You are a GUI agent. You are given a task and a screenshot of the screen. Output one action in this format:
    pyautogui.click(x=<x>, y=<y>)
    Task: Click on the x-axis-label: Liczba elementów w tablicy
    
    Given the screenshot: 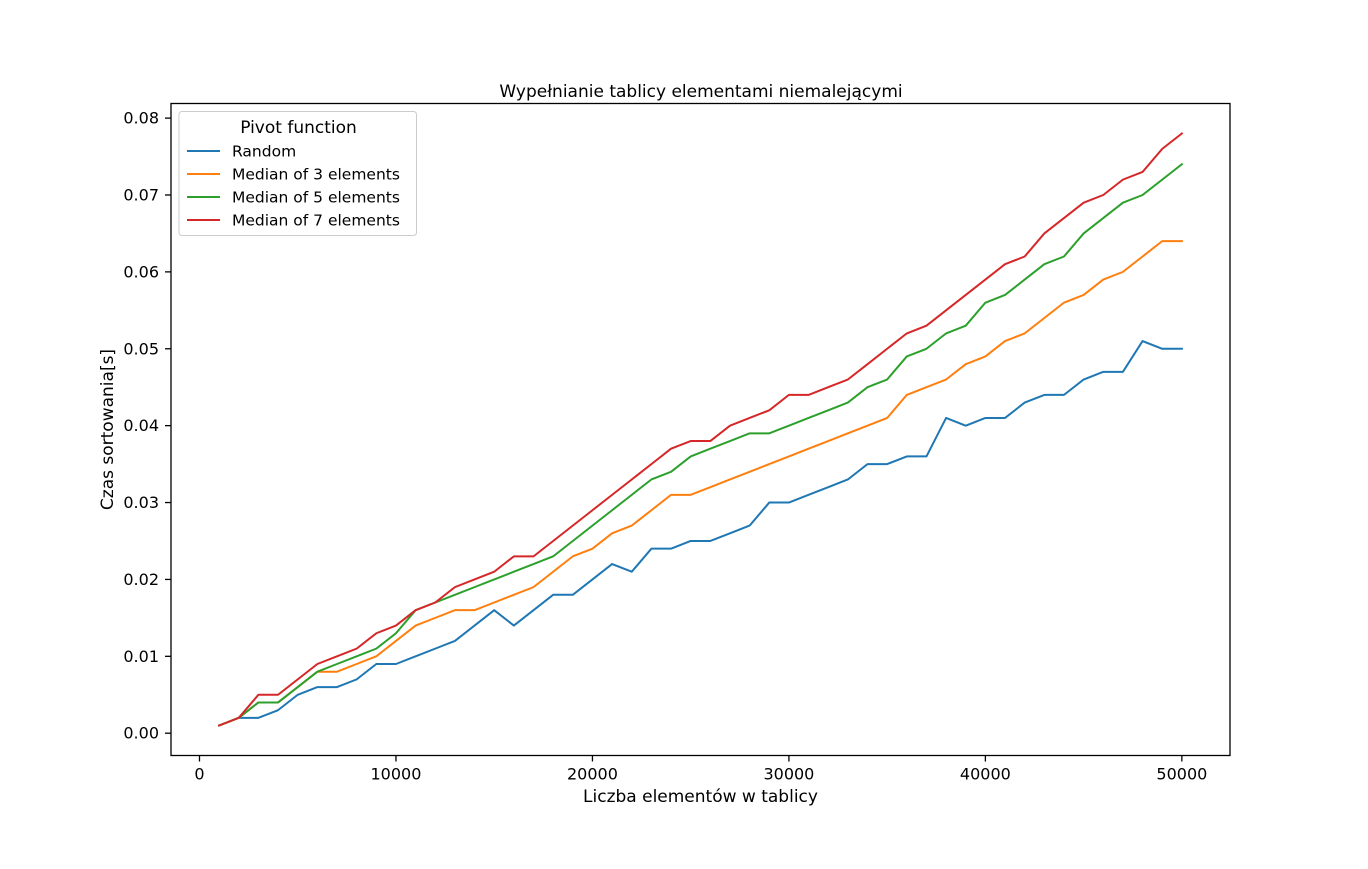 What is the action you would take?
    pyautogui.click(x=700, y=797)
    